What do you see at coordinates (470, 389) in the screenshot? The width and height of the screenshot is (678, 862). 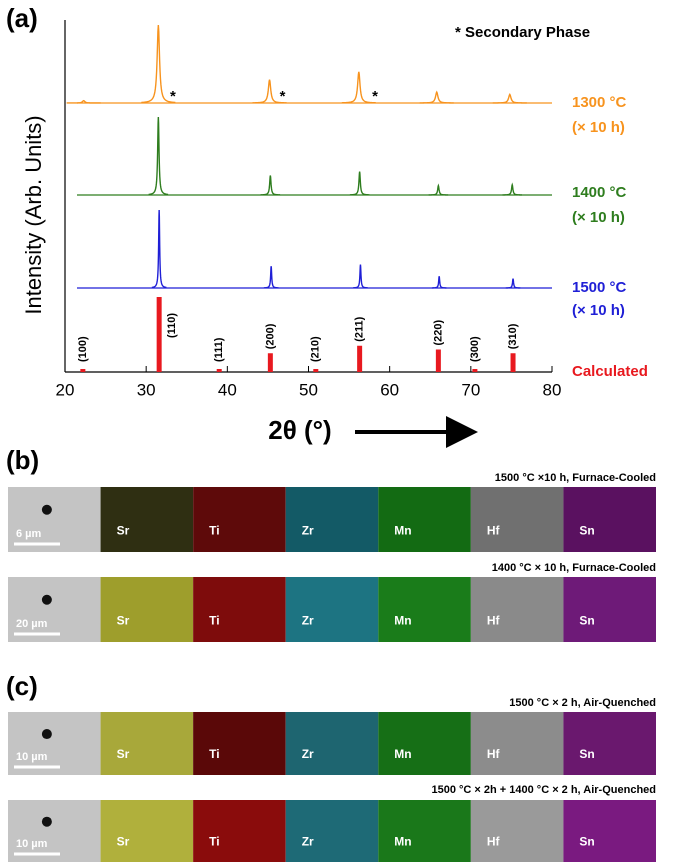 I see `x-tick-label: 70` at bounding box center [470, 389].